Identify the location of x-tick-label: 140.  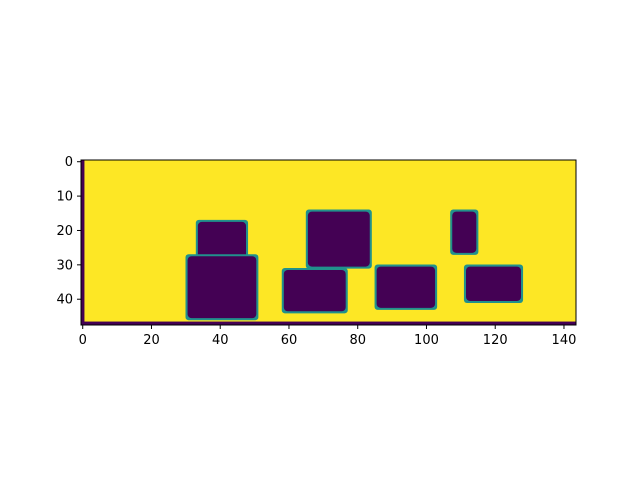
(564, 340).